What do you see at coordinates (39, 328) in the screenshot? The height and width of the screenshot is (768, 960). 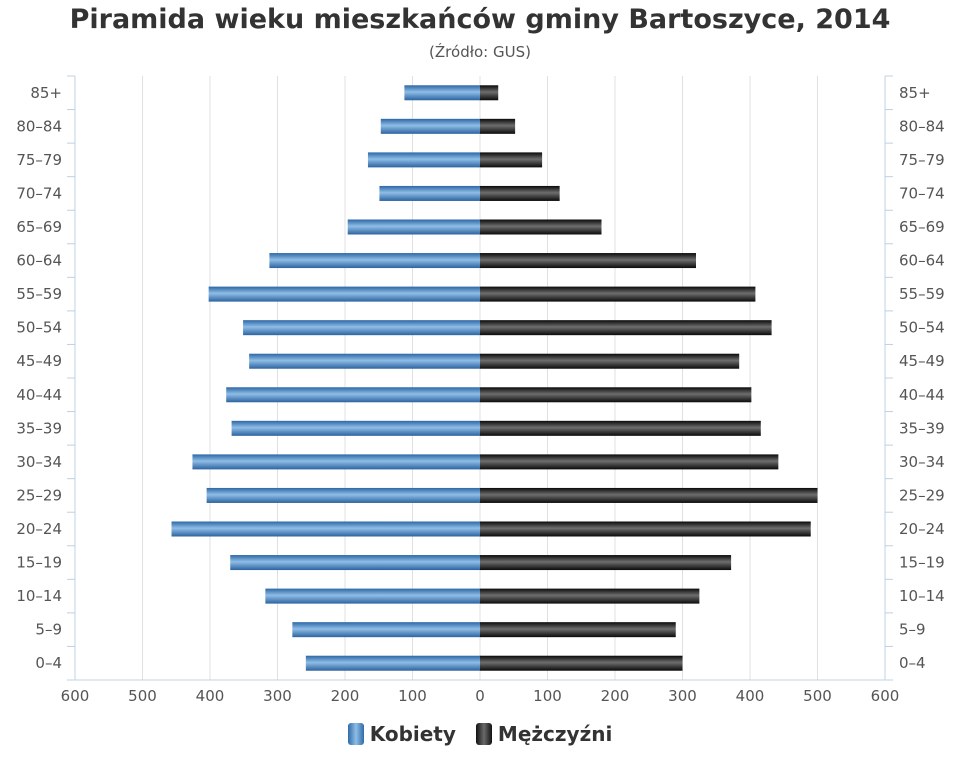 I see `y-tick-label-left: 50–54` at bounding box center [39, 328].